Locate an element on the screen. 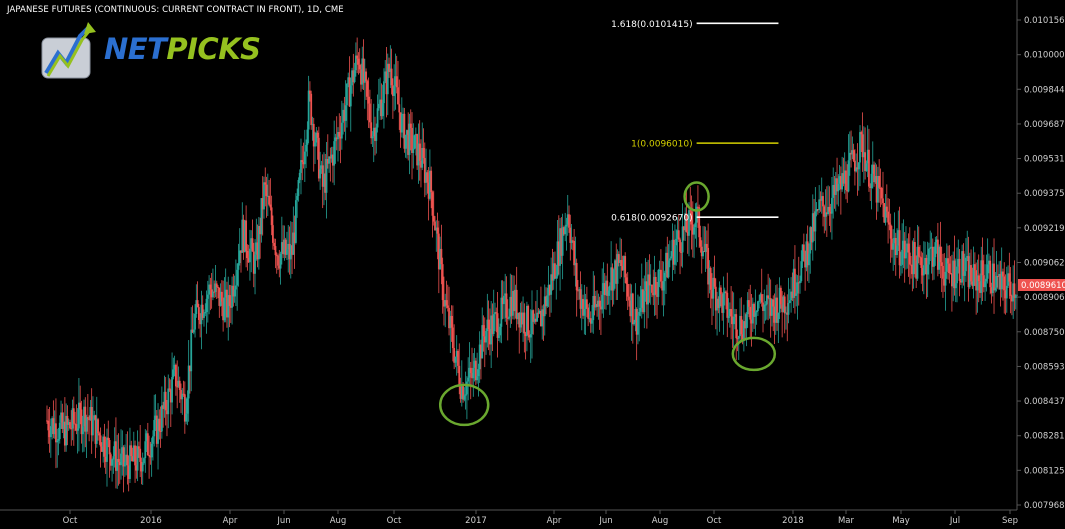 The height and width of the screenshot is (529, 1065). last-price-badge: 0.0089610 is located at coordinates (1041, 284).